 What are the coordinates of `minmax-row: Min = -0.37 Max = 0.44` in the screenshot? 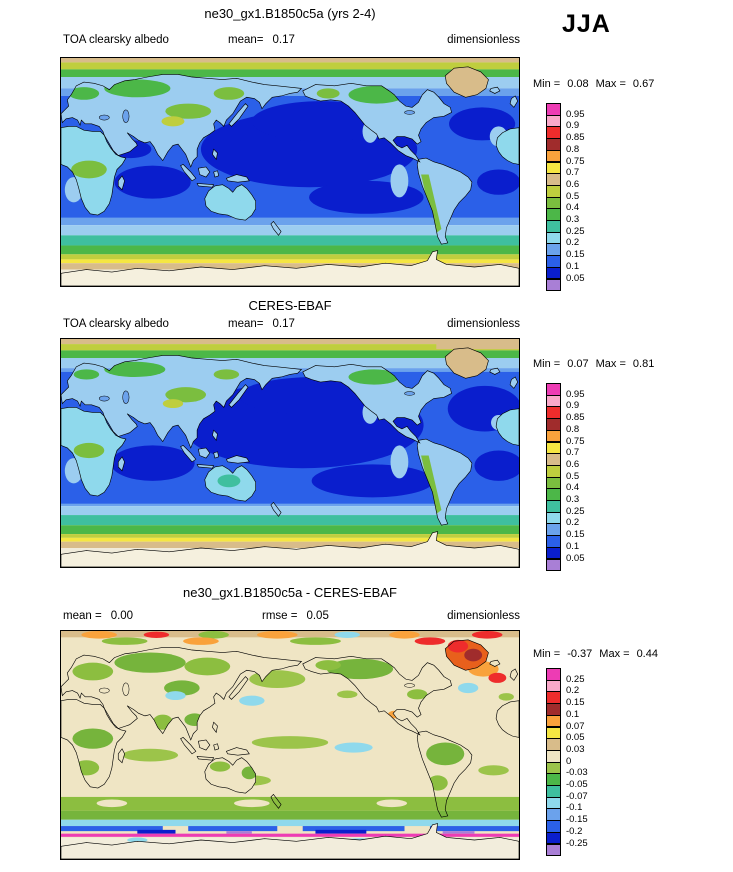 It's located at (599, 654).